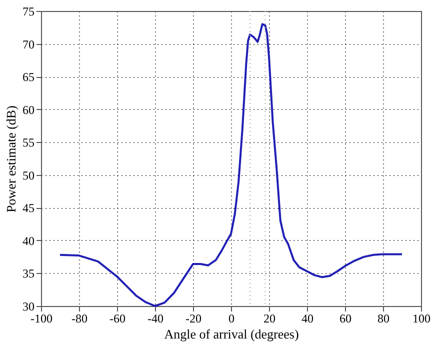 The width and height of the screenshot is (444, 350). I want to click on y-axis-title: Power estimate (dB), so click(11, 159).